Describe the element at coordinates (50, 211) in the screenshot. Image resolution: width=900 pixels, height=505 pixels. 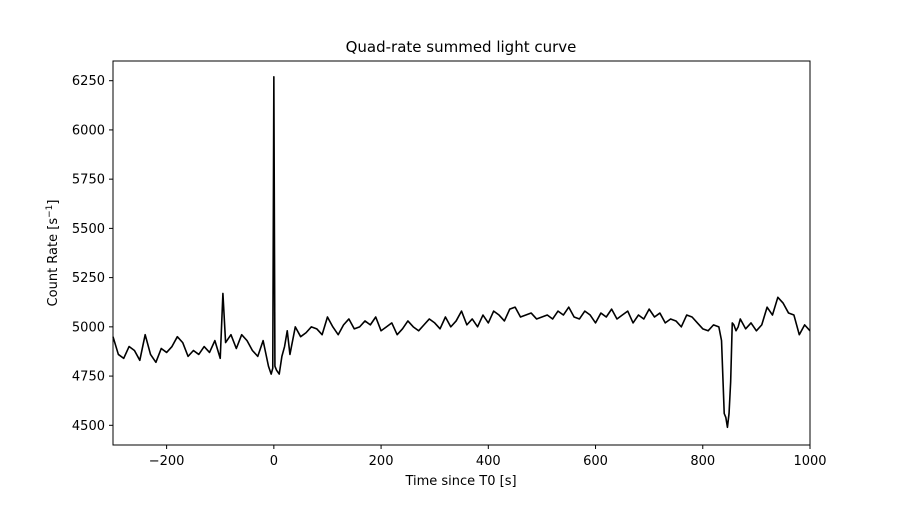
I see `y-axis-label-superscript: −1` at that location.